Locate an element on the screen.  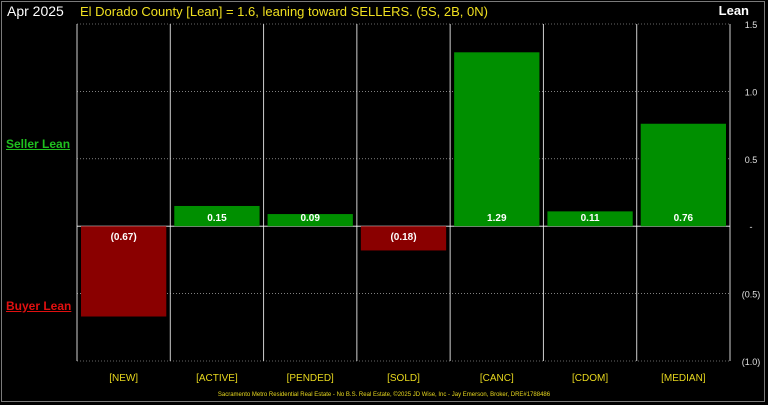
bar-median is located at coordinates (683, 175).